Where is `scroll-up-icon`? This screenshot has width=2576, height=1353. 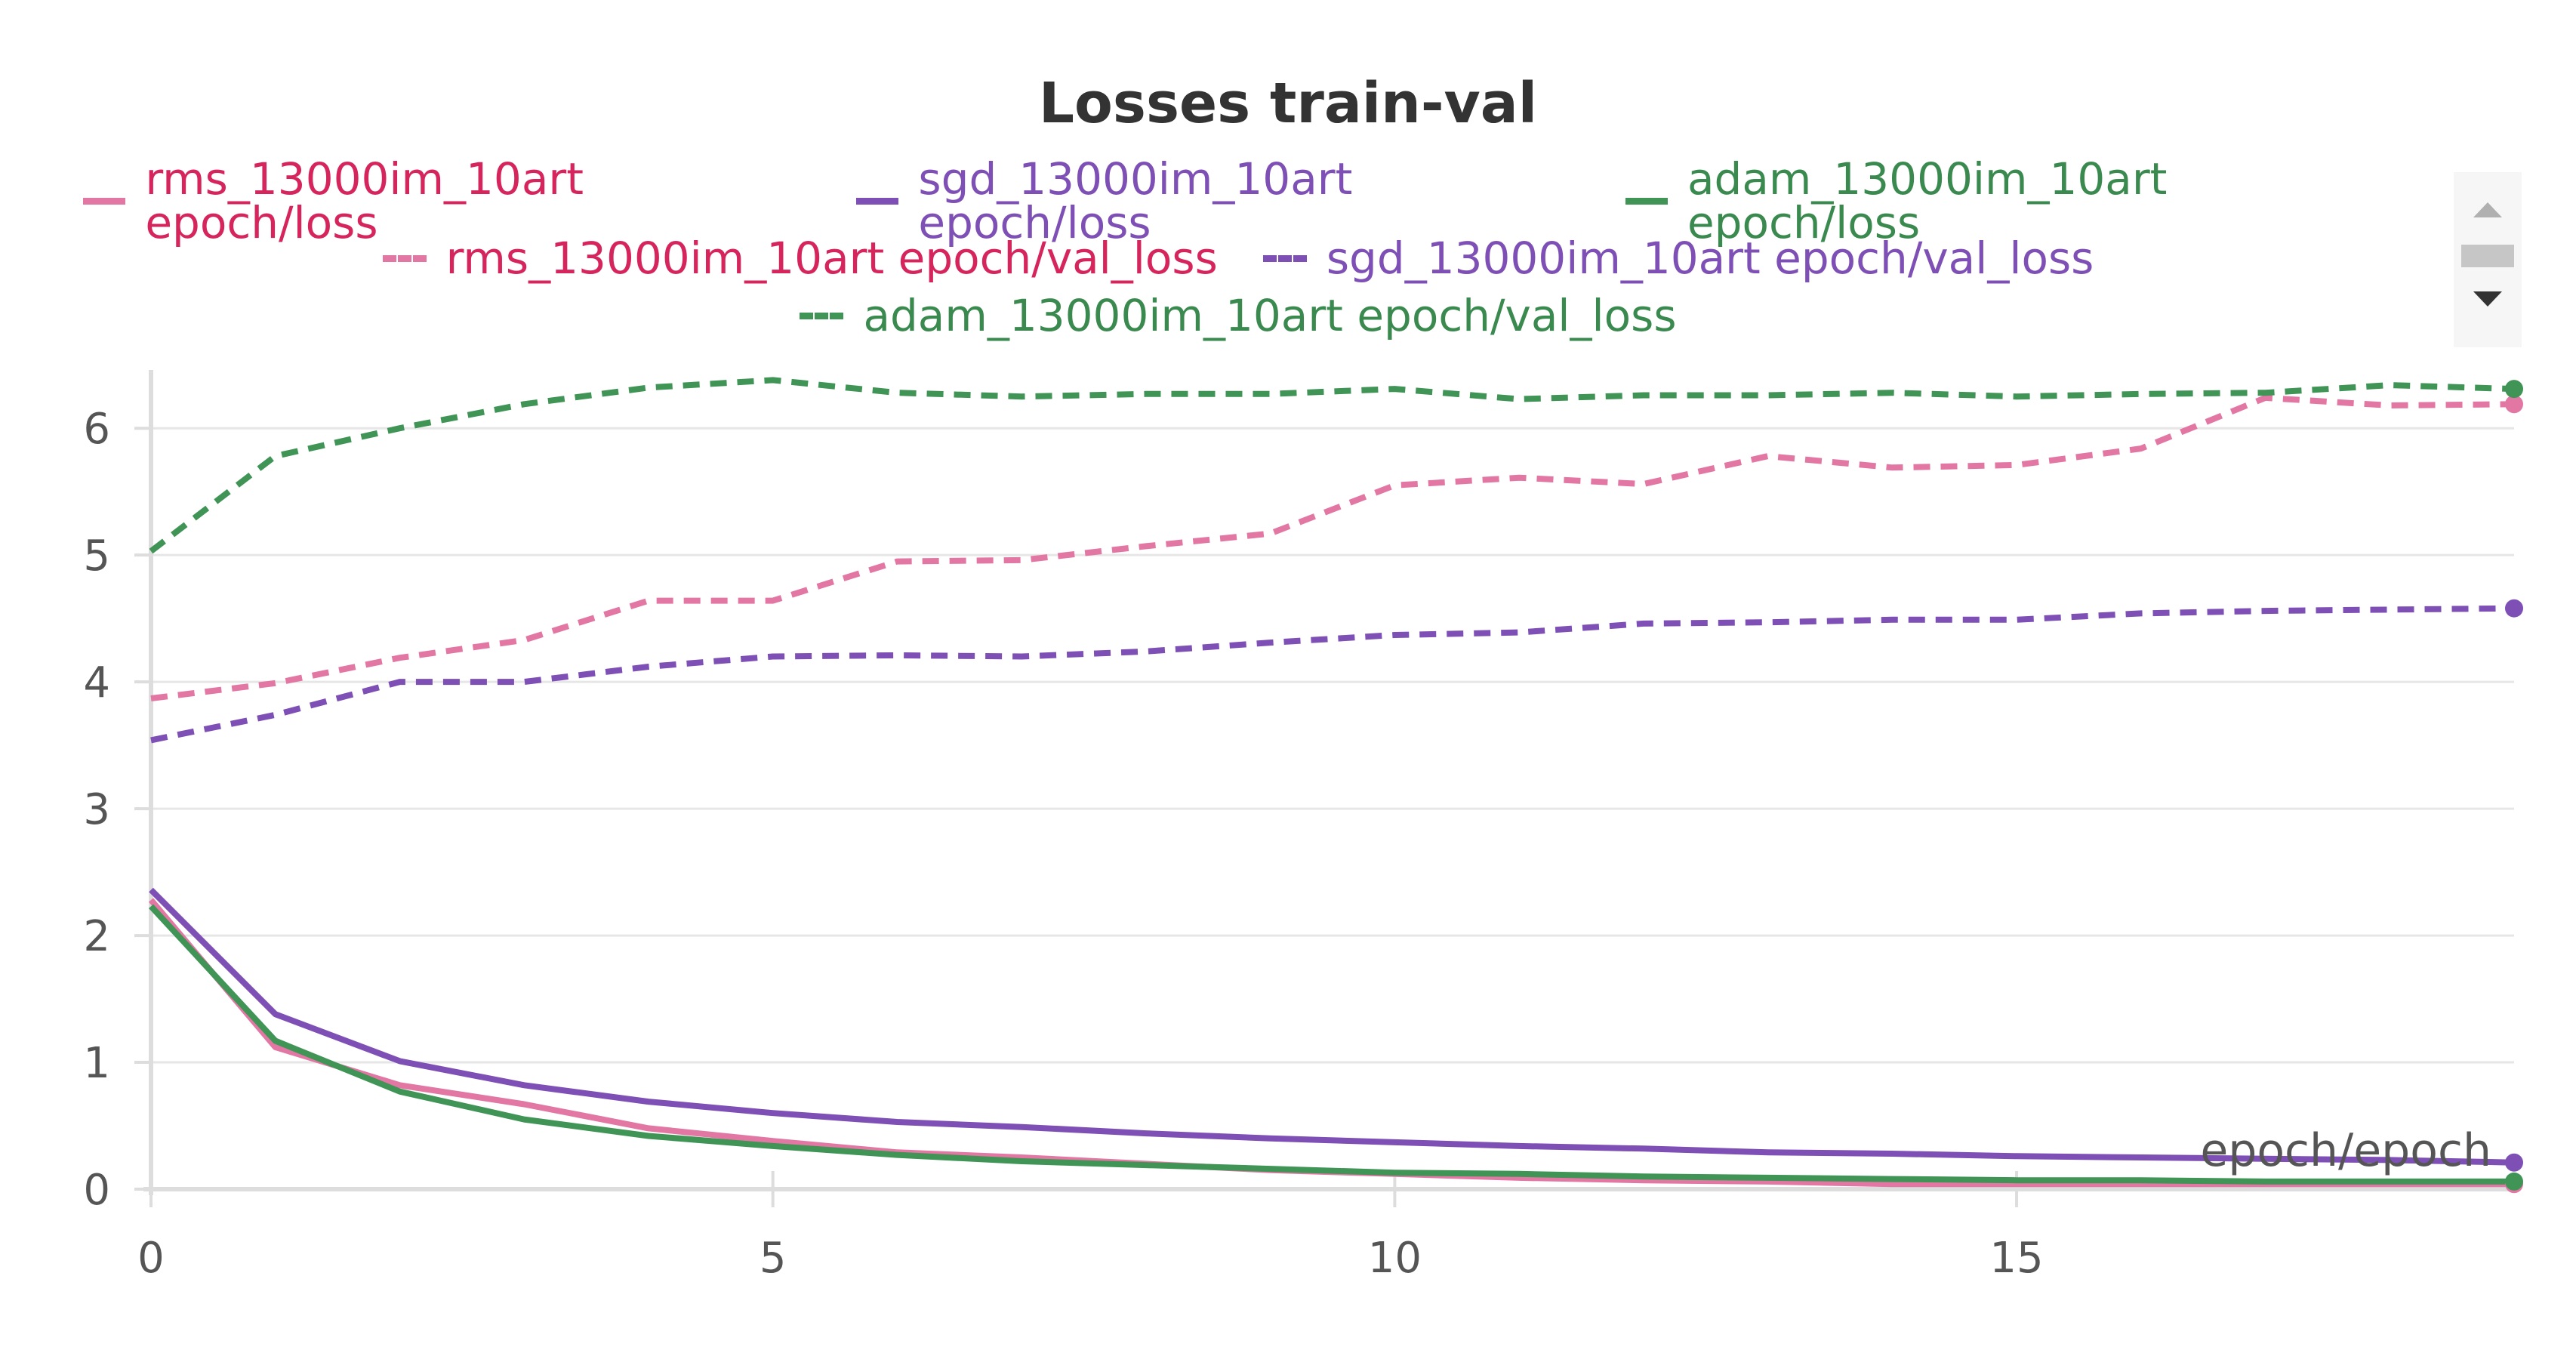
scroll-up-icon is located at coordinates (2487, 209).